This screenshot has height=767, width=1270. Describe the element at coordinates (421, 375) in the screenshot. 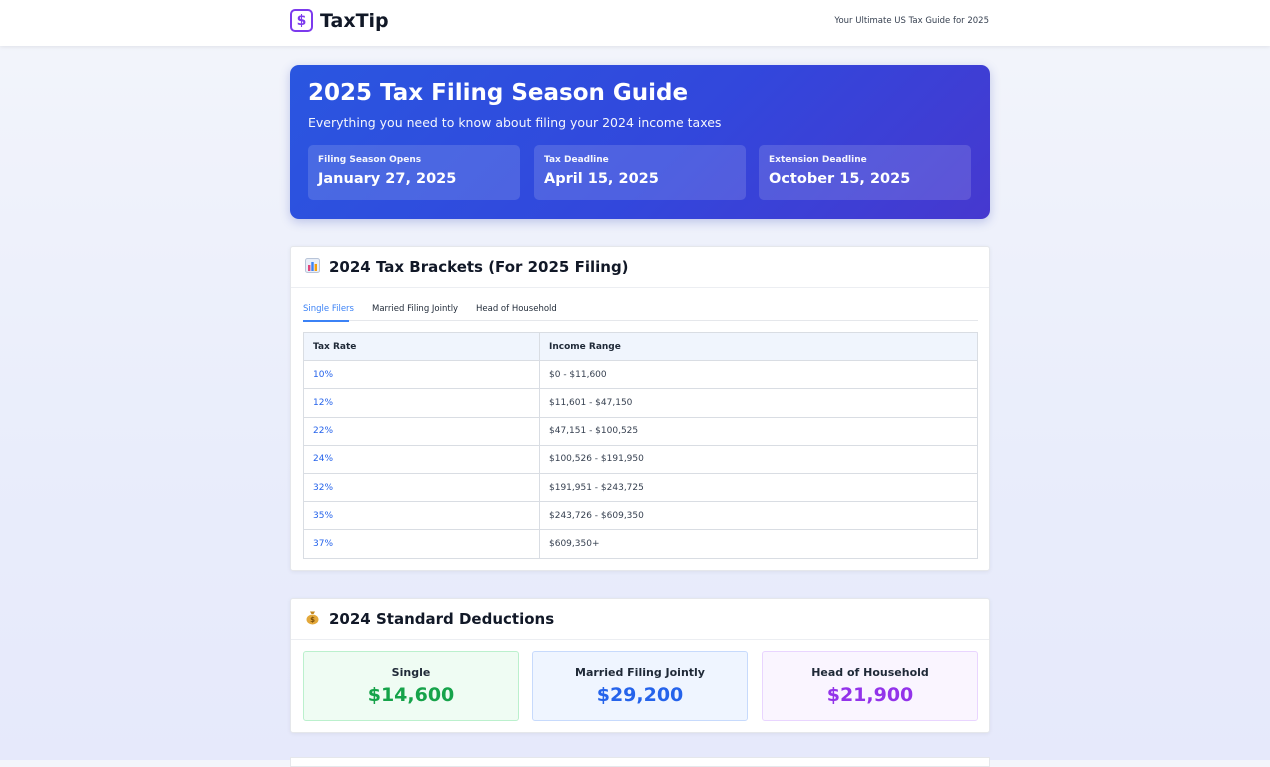

I see `tax-rate-cell: 10%` at that location.